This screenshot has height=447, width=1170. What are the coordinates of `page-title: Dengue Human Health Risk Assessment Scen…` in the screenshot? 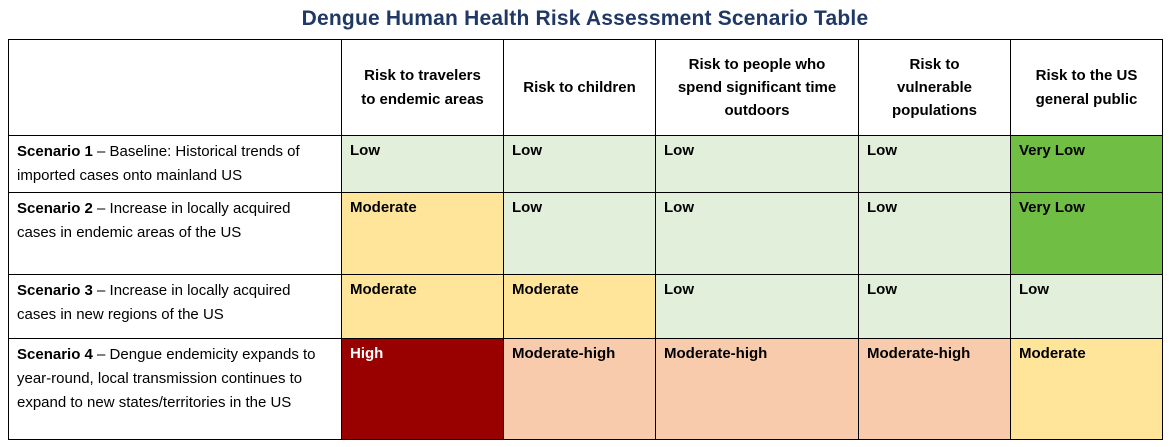 It's located at (585, 18).